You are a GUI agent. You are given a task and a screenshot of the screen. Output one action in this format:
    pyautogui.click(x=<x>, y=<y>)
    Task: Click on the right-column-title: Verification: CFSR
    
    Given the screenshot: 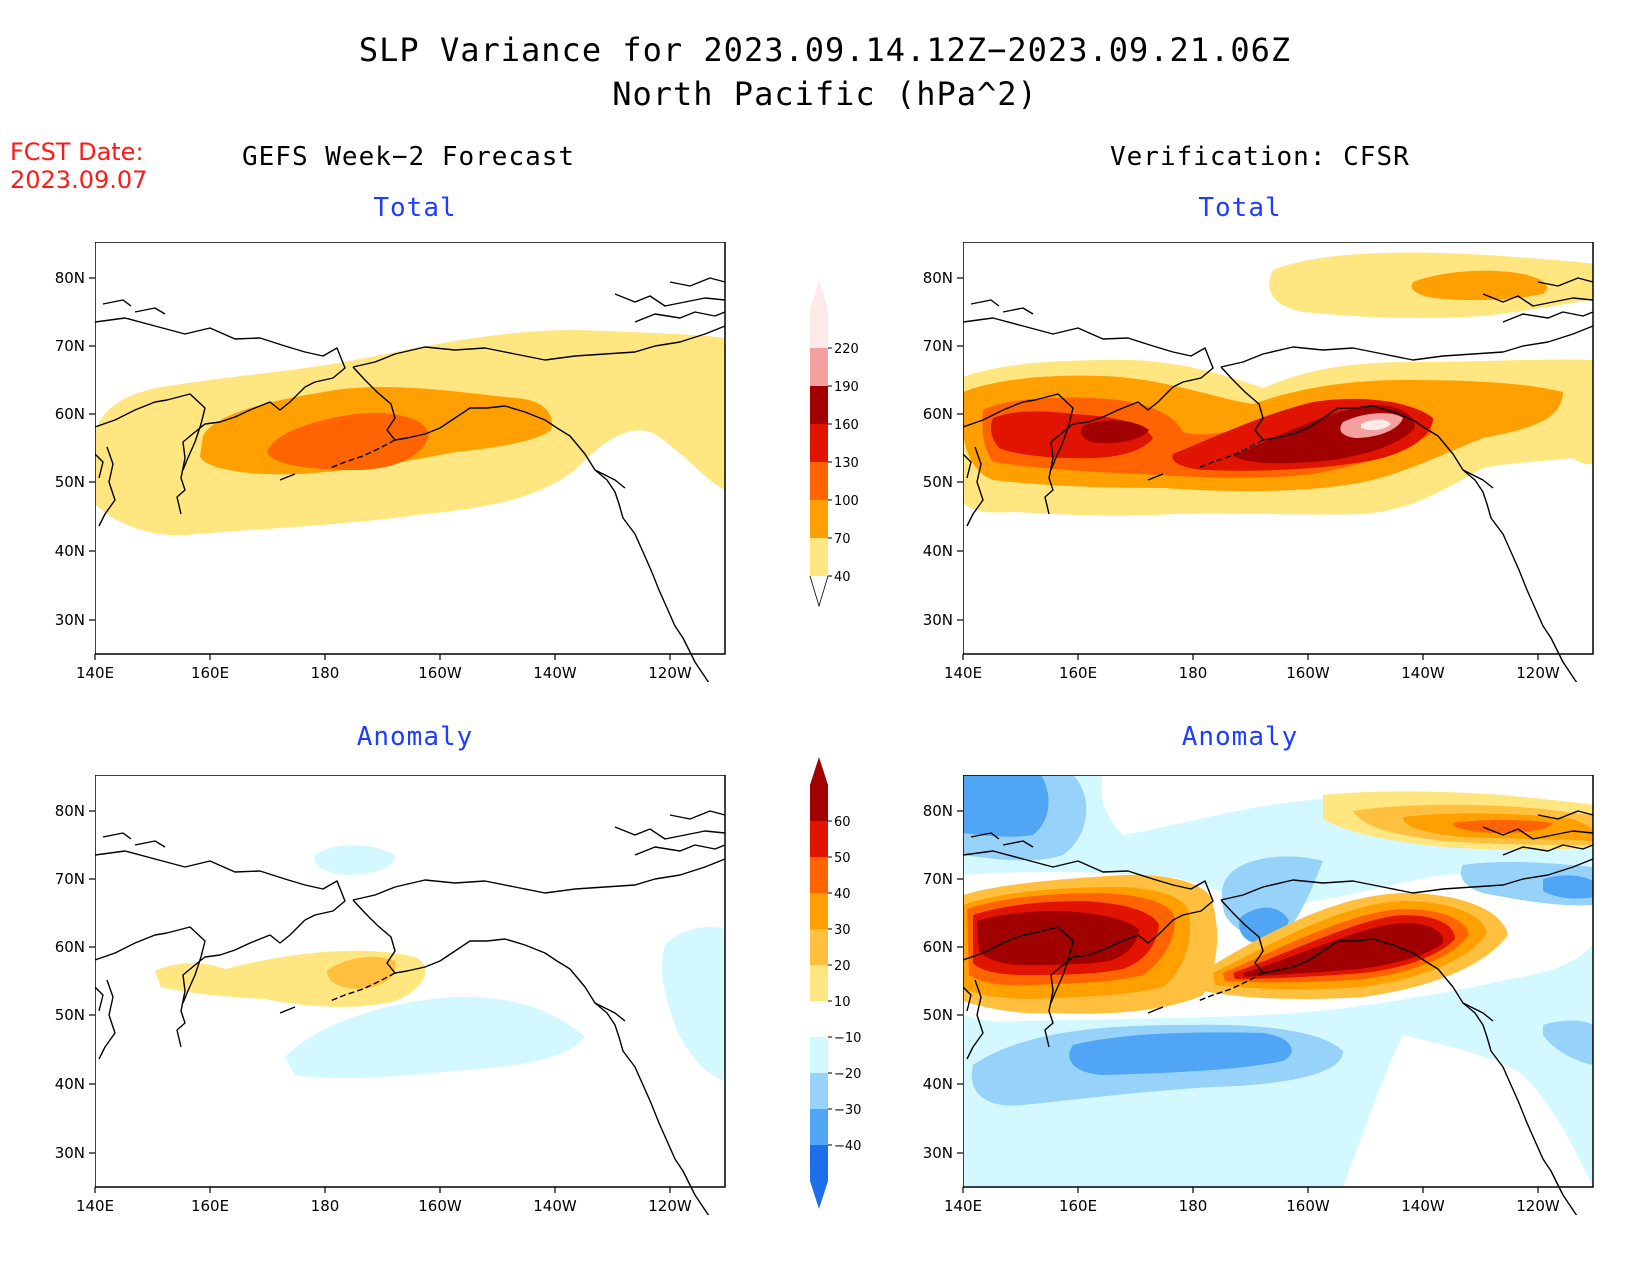 What is the action you would take?
    pyautogui.click(x=1260, y=157)
    